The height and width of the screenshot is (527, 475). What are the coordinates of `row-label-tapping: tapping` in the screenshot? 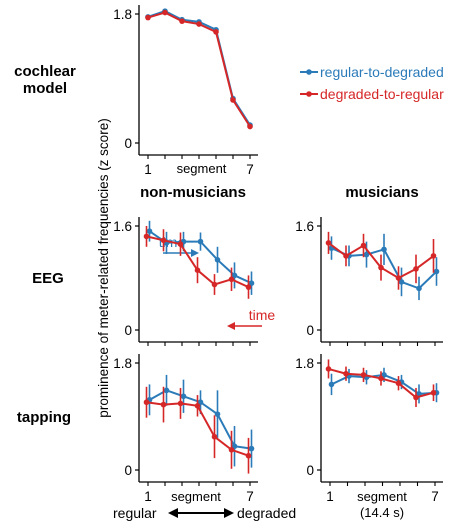 It's located at (44, 417).